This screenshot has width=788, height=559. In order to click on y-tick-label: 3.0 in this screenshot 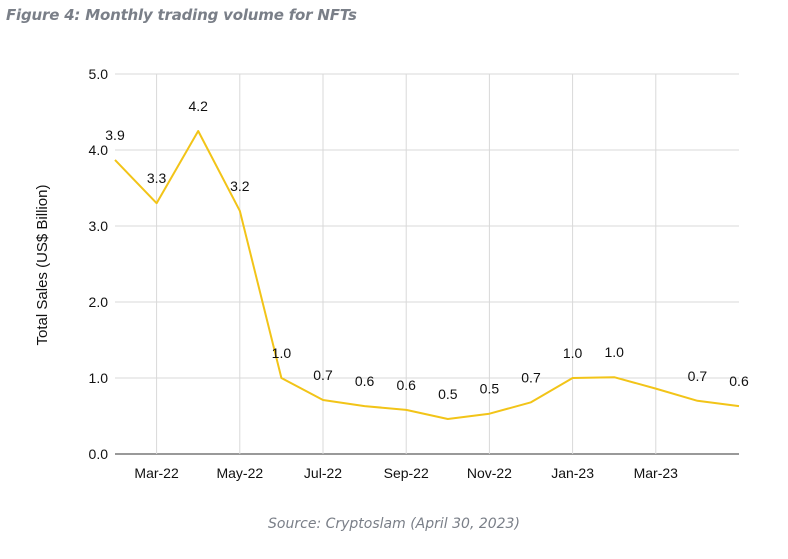, I will do `click(99, 226)`.